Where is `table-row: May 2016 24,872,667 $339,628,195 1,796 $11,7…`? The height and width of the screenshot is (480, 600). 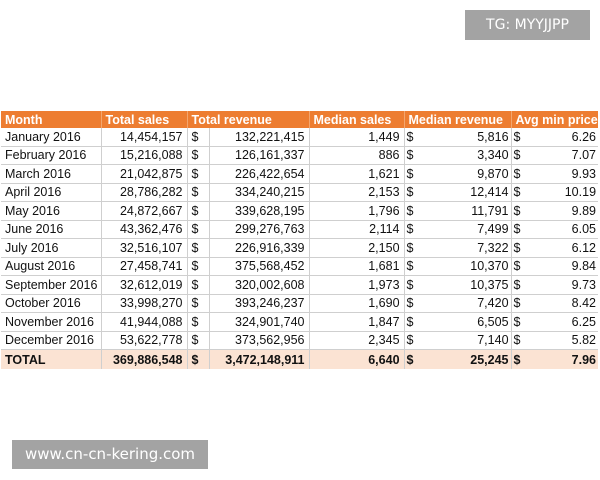 table-row: May 2016 24,872,667 $339,628,195 1,796 $11,7… is located at coordinates (300, 211).